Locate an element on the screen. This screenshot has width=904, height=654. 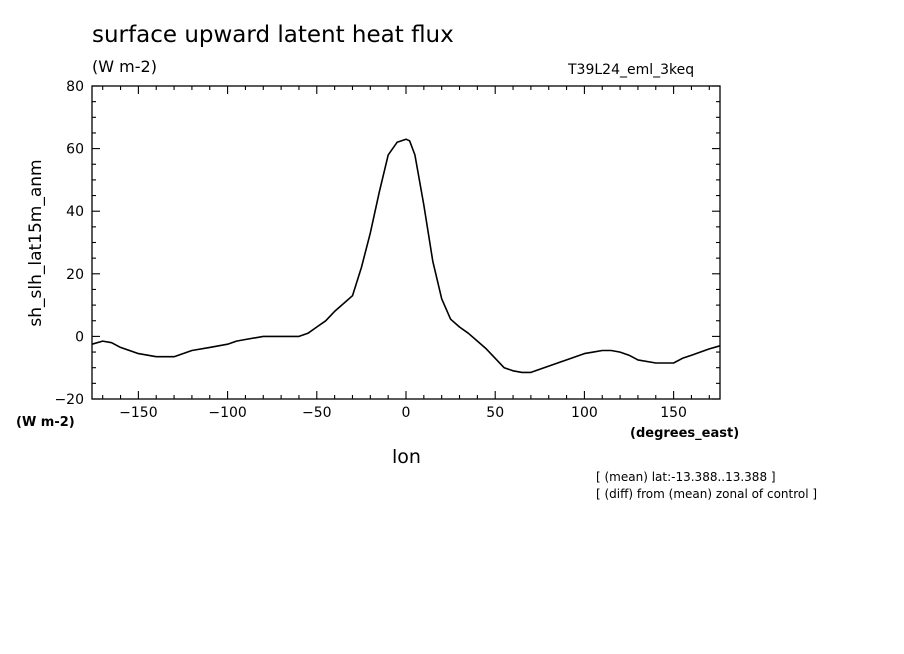
x-tick-label: −100 is located at coordinates (227, 413).